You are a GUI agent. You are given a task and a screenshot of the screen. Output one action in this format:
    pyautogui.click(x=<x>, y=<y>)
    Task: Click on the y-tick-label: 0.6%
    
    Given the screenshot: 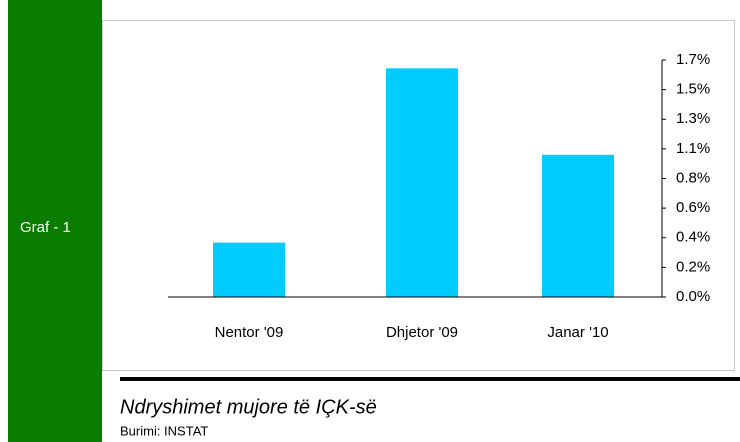 What is the action you would take?
    pyautogui.click(x=693, y=207)
    